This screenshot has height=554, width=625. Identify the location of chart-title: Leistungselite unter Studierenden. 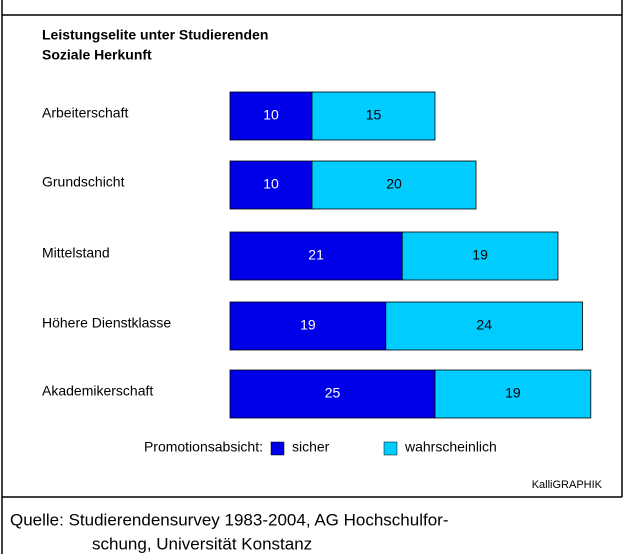
(155, 35).